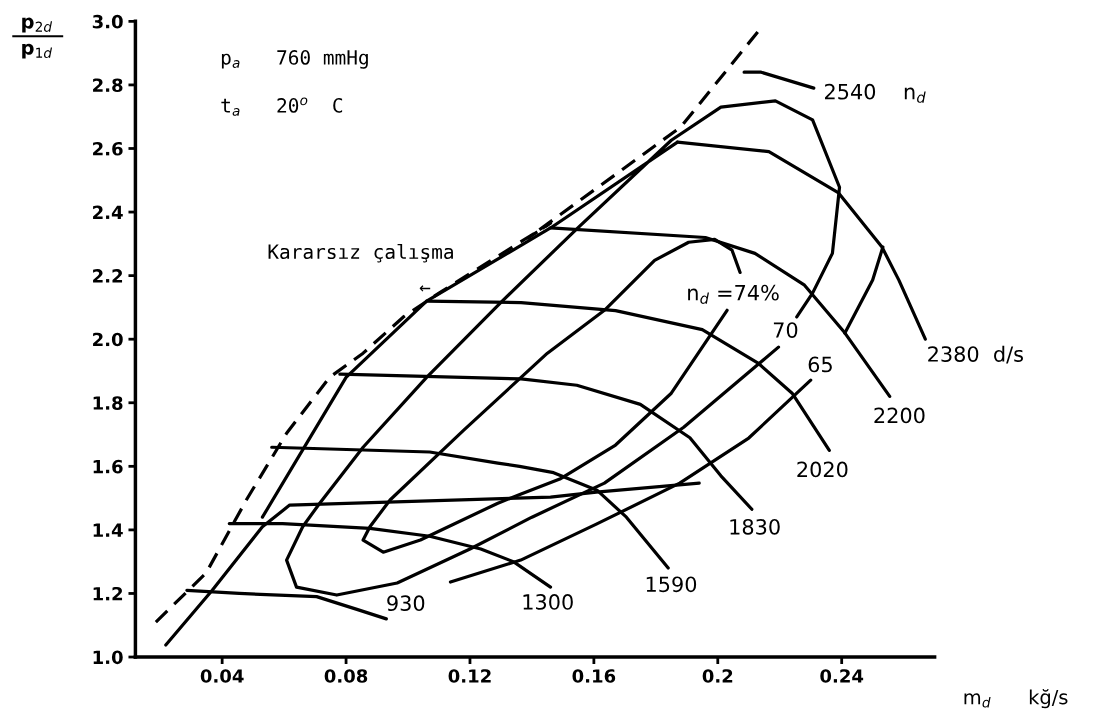  I want to click on series-label: n$_{d}$ =74%, so click(733, 294).